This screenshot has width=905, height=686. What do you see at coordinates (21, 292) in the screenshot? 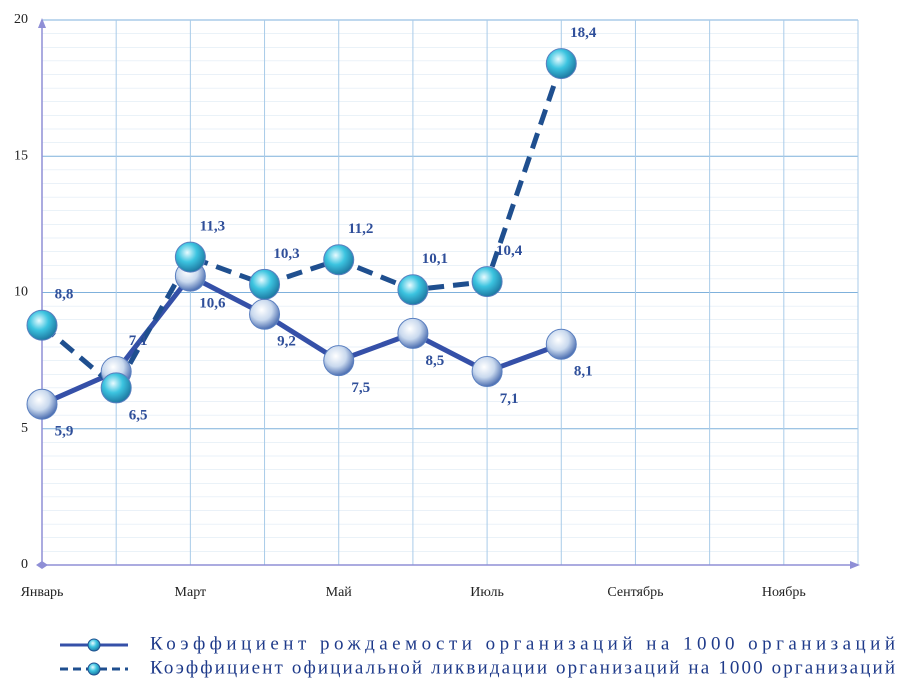
I see `y-tick-label: 10` at bounding box center [21, 292].